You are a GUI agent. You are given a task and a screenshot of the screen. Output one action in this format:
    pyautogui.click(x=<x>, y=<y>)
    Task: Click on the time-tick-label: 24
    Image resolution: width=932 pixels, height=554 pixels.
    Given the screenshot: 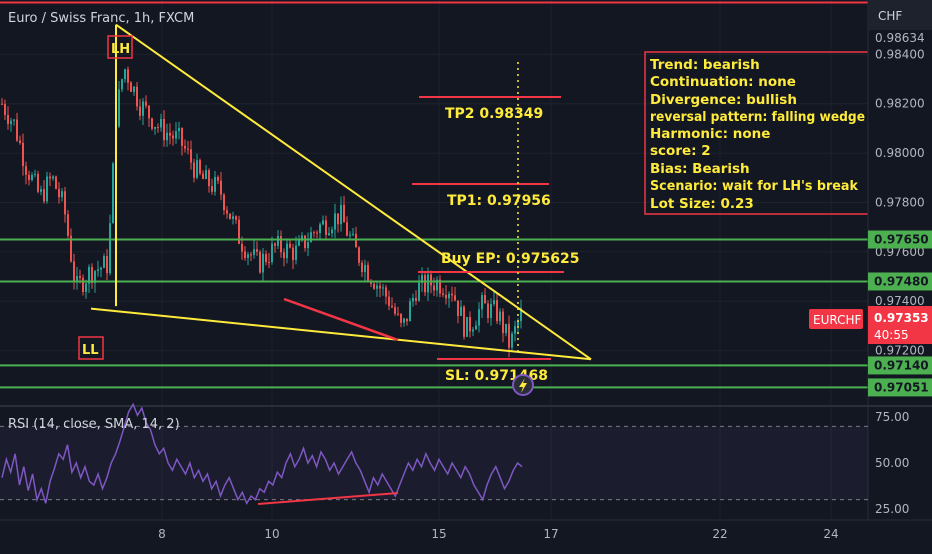 What is the action you would take?
    pyautogui.click(x=830, y=534)
    